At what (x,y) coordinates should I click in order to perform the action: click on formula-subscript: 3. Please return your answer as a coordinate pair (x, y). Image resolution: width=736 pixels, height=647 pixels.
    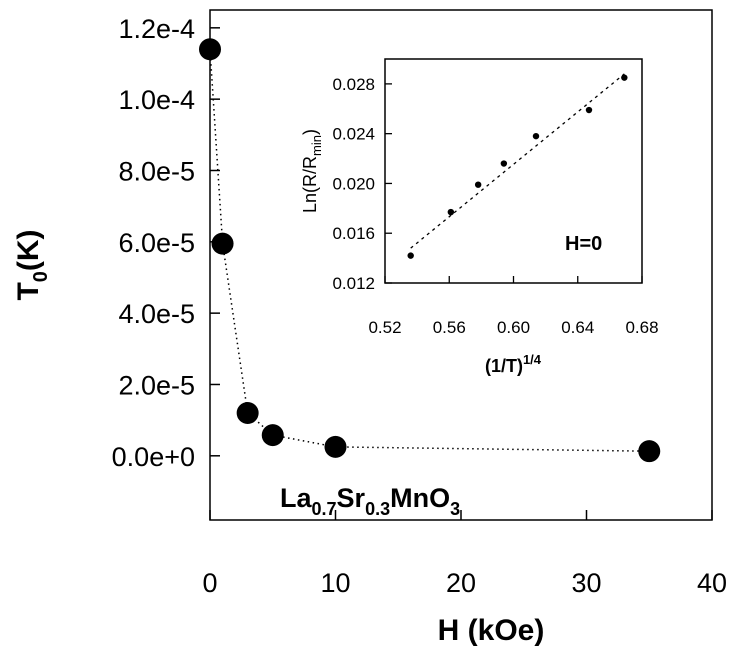
    Looking at the image, I should click on (455, 509).